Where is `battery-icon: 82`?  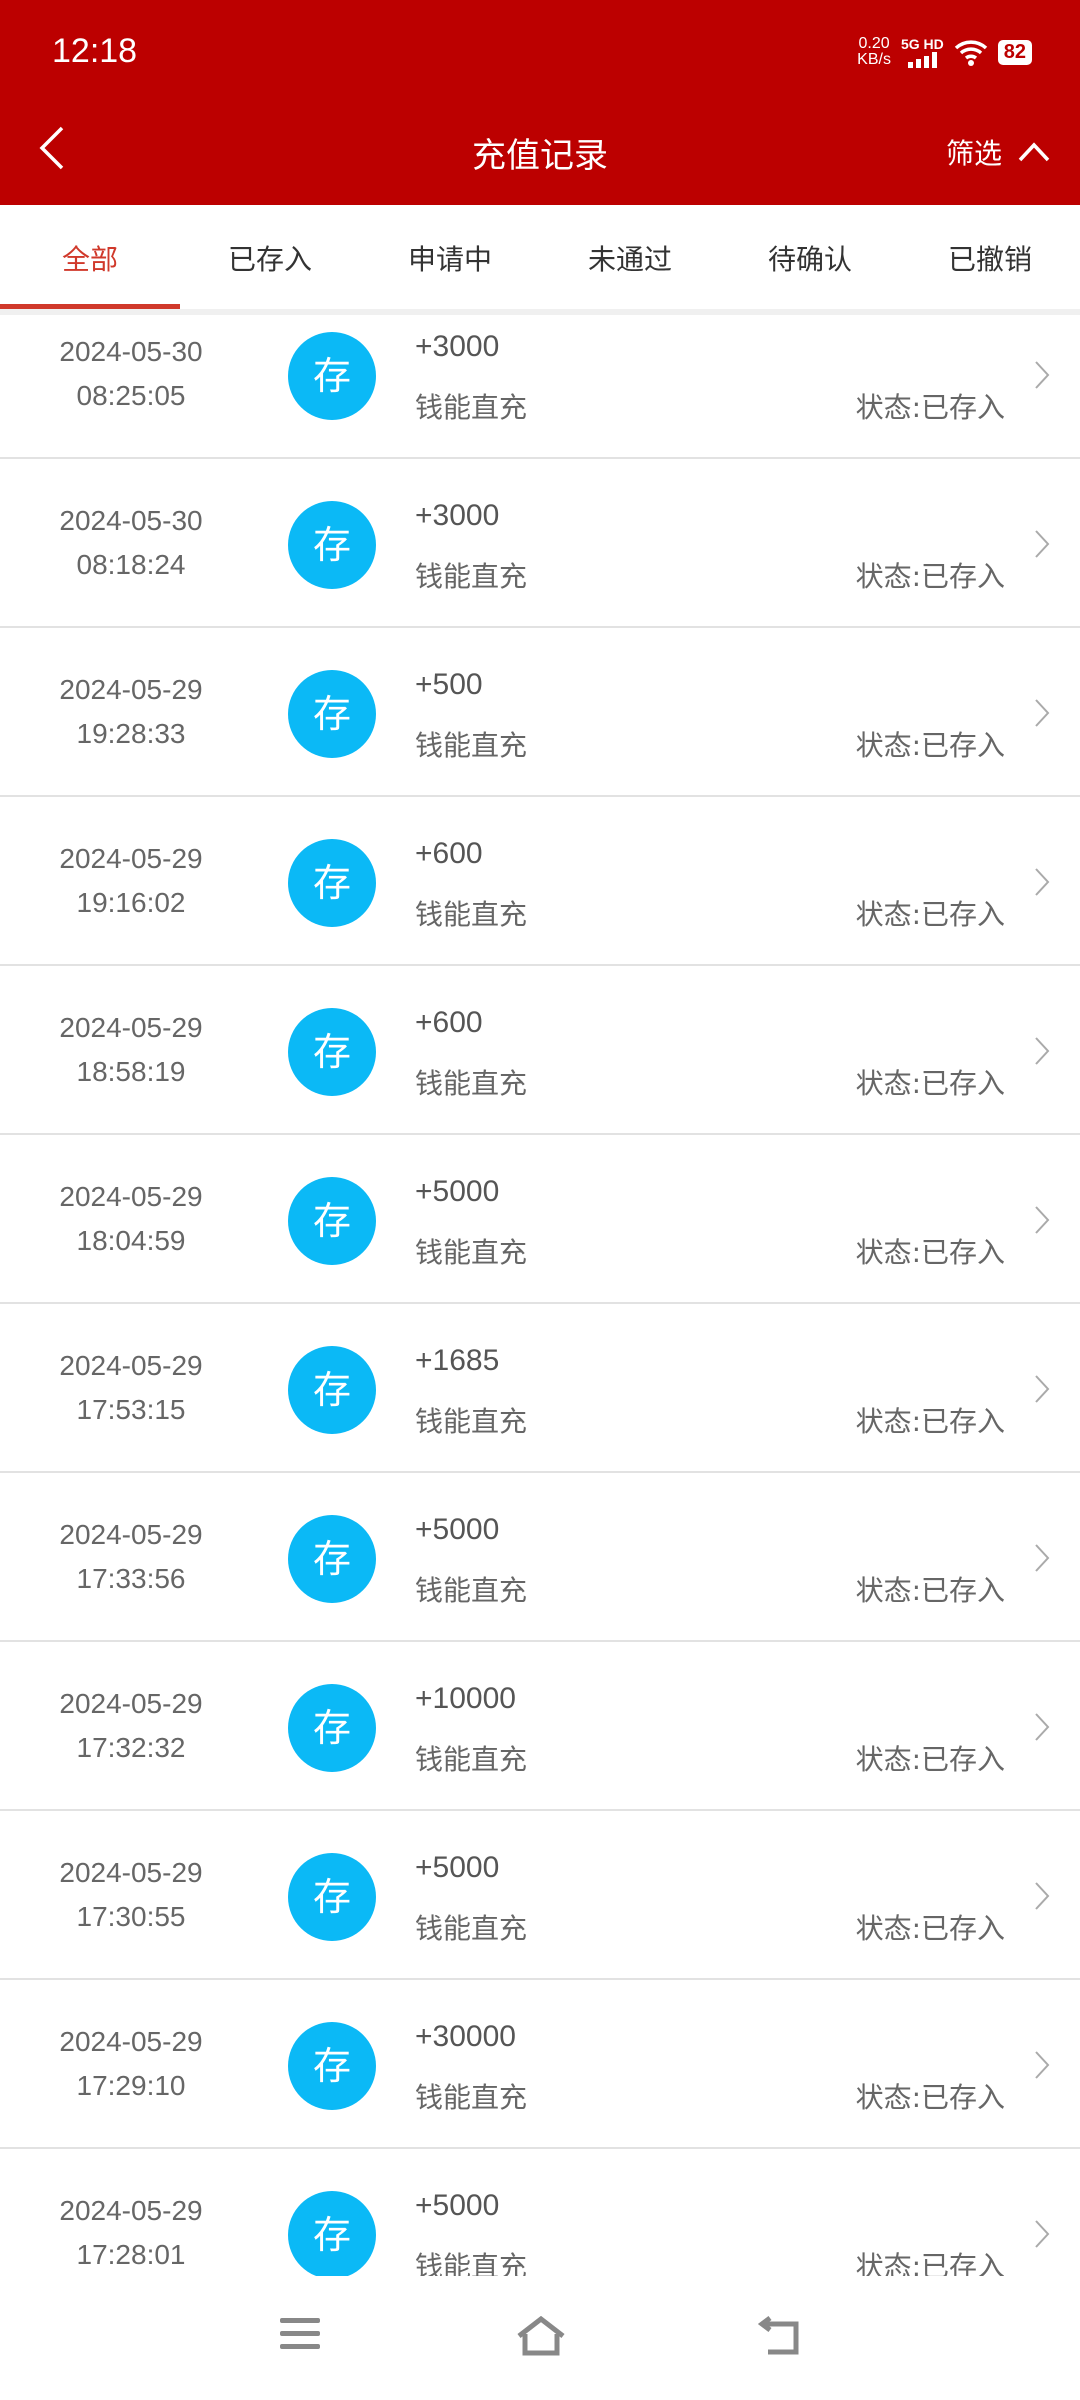
battery-icon: 82 is located at coordinates (1014, 52).